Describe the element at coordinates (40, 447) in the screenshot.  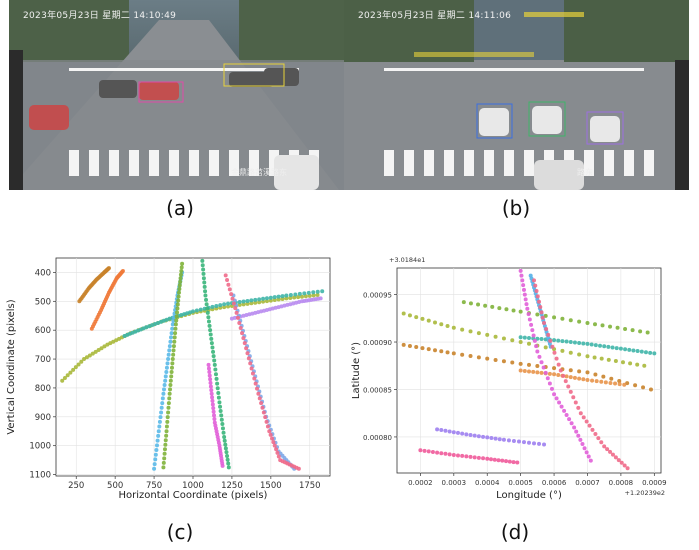
I see `y-tick-label: 1000` at that location.